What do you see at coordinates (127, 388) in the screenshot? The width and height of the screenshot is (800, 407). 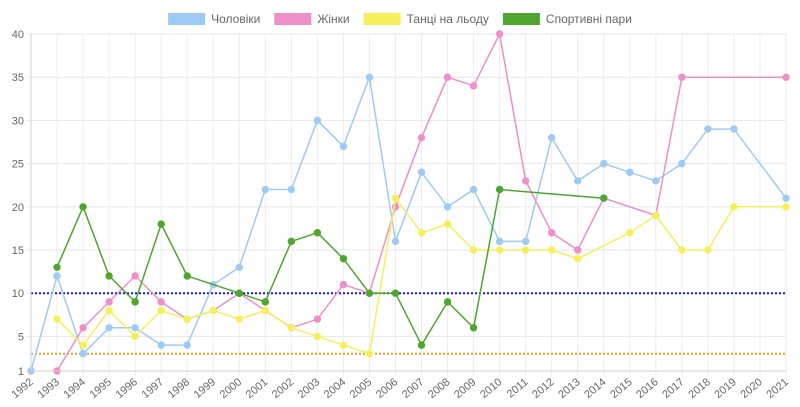 I see `x-tick-label: 1996` at bounding box center [127, 388].